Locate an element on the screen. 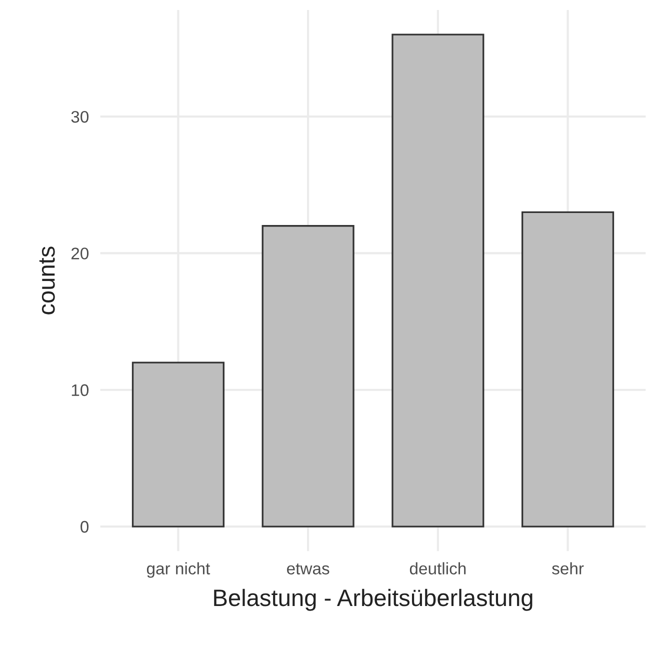  x-axis-title: Belastung - Arbeitsüberlastung is located at coordinates (373, 599).